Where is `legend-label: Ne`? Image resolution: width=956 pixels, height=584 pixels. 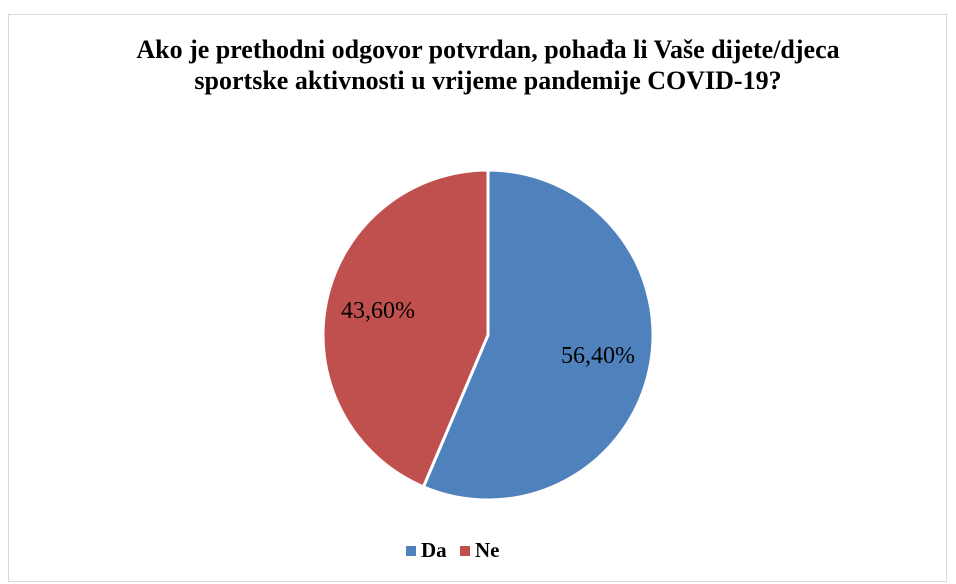
legend-label: Ne is located at coordinates (487, 550).